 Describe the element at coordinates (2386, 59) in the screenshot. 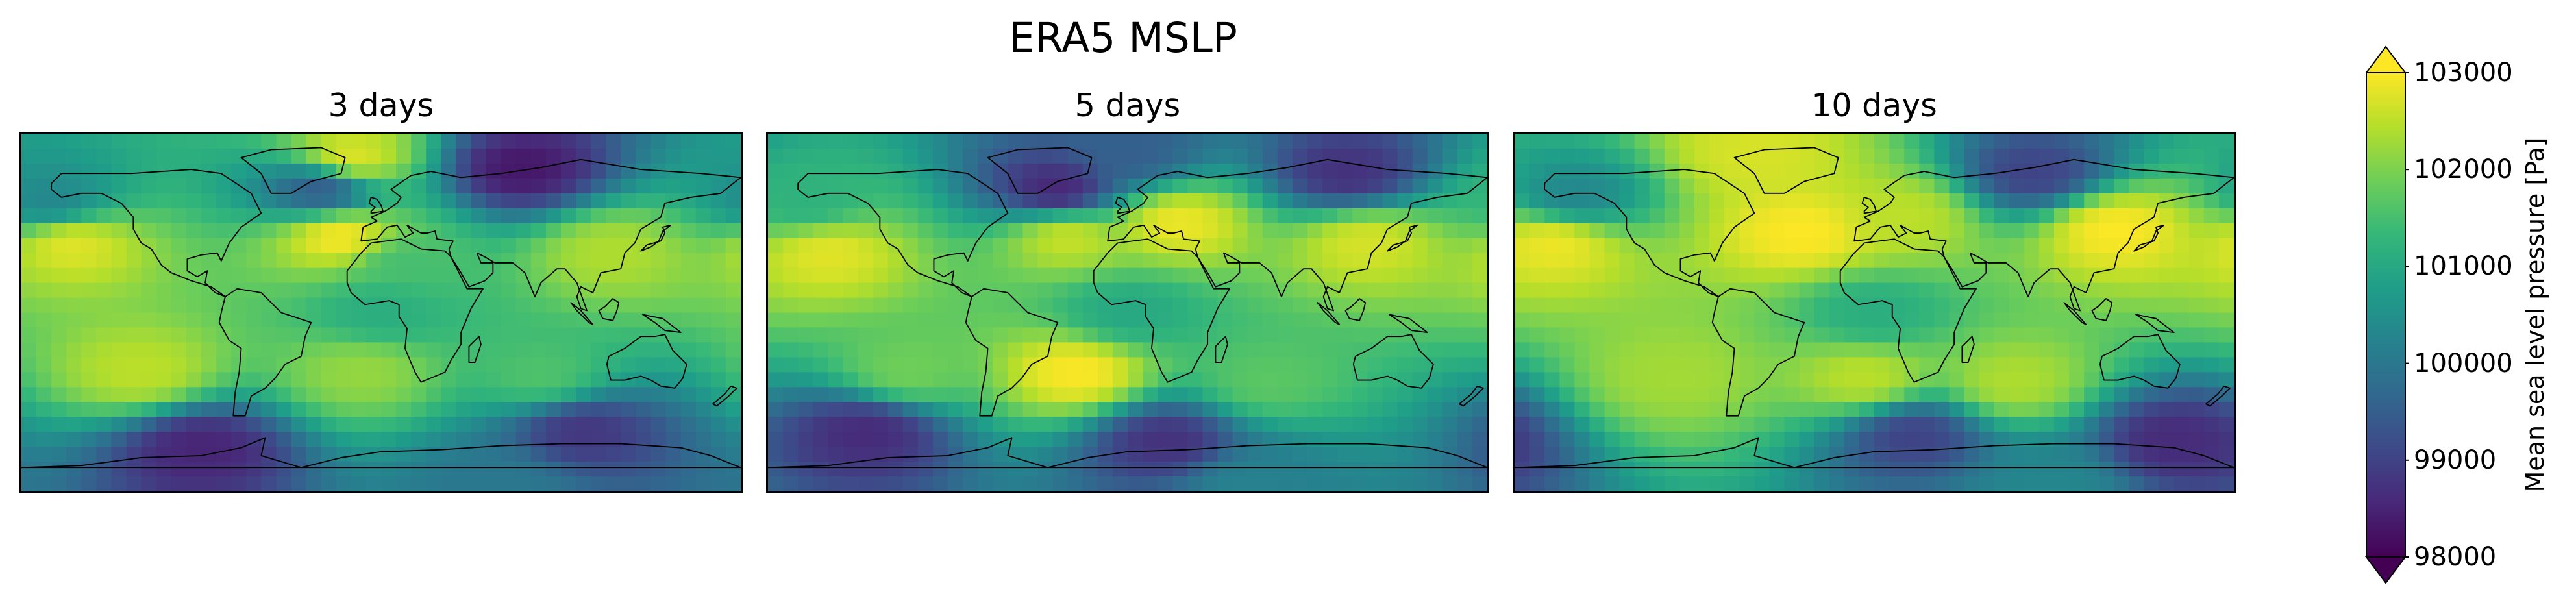

I see `colorbar-max-extend` at that location.